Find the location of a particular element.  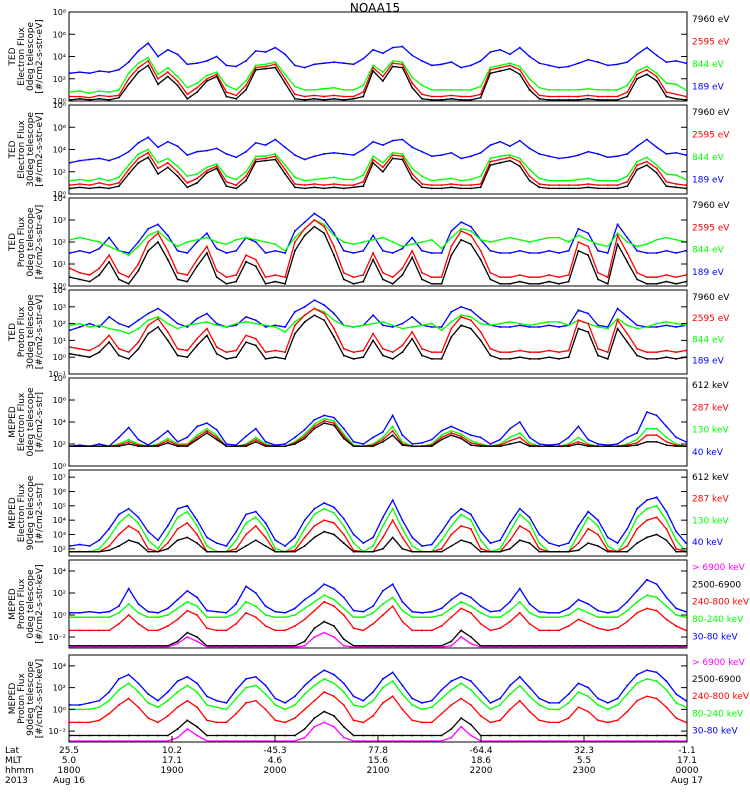

legend-entry: 240-800 keV is located at coordinates (721, 697).